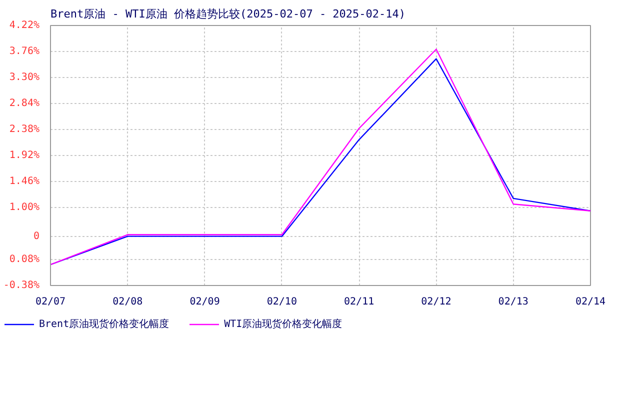 The height and width of the screenshot is (400, 640). What do you see at coordinates (228, 14) in the screenshot?
I see `chart-title: Brent原油 - WTI原油 价格趋势比较(2025-02-07 - 2025-02-14)` at bounding box center [228, 14].